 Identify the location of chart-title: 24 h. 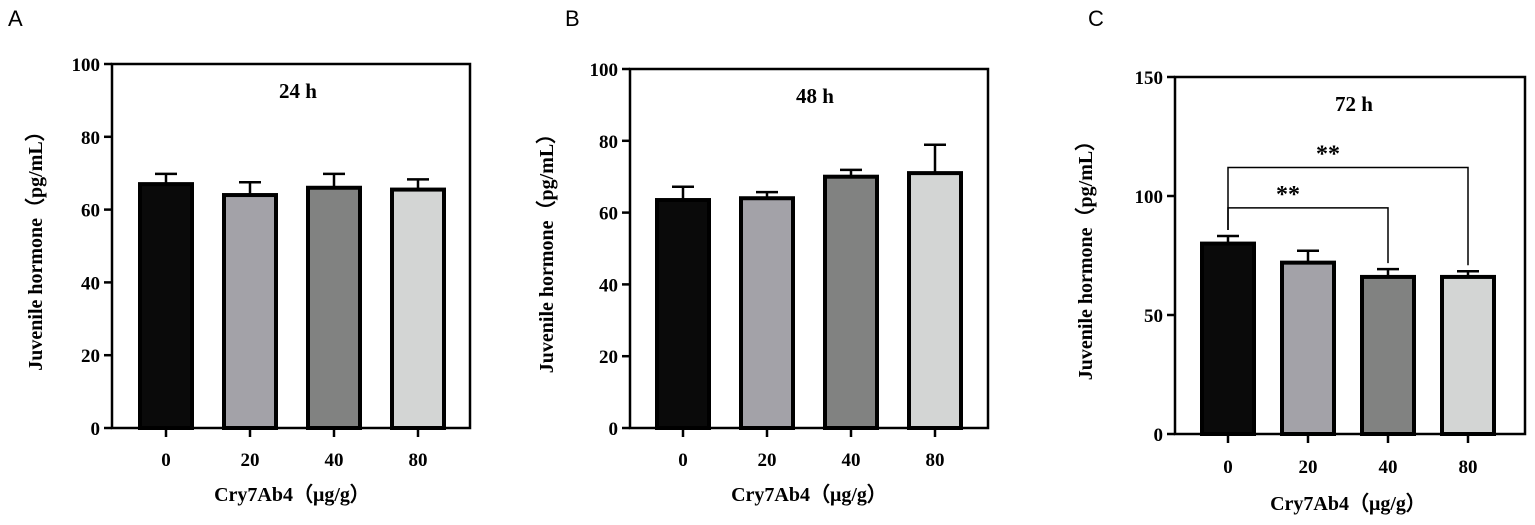
(298, 91).